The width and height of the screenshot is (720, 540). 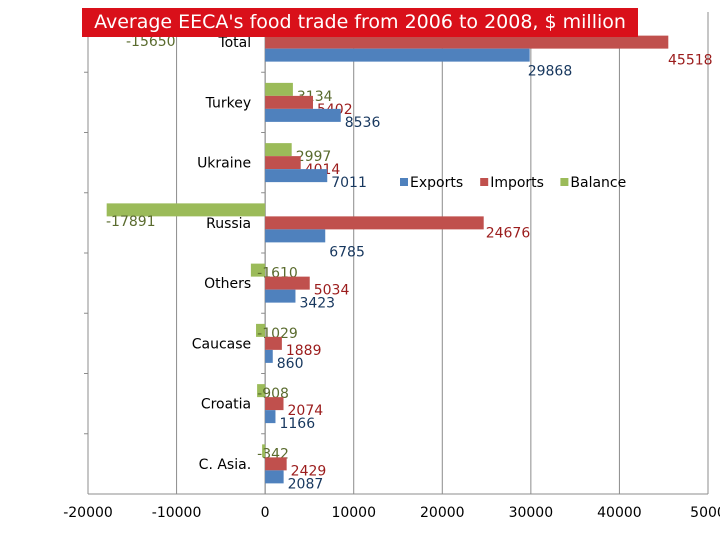 I want to click on legend-label-imports: Imports, so click(x=517, y=183).